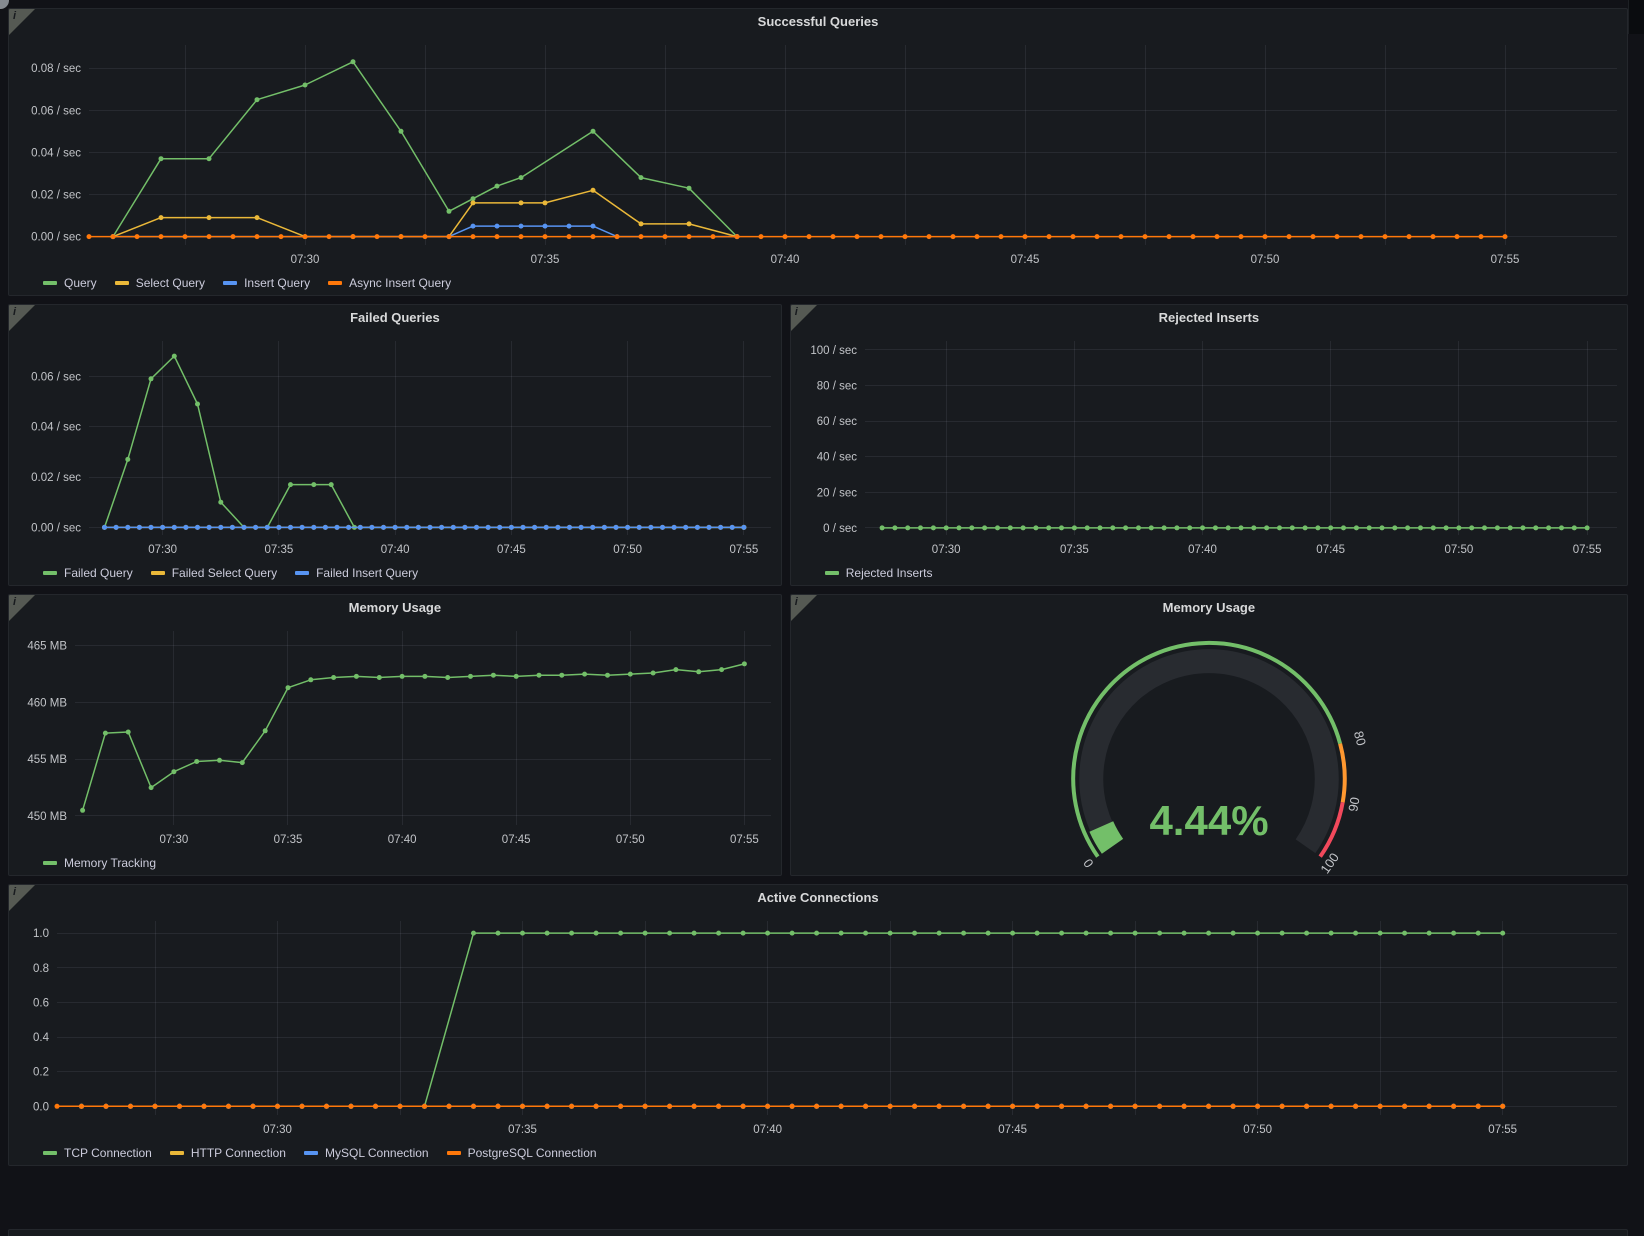 This screenshot has width=1644, height=1236. I want to click on svg-text: 0.2, so click(41, 1073).